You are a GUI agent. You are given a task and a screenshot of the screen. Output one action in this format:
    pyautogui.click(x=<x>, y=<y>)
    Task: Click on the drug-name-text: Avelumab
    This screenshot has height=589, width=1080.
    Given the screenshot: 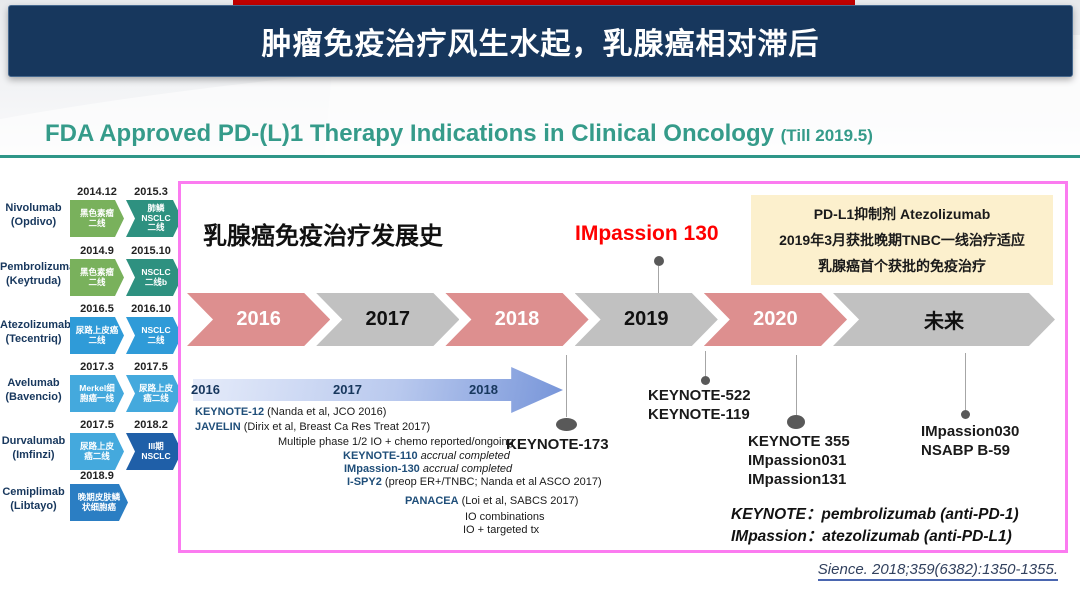 What is the action you would take?
    pyautogui.click(x=33, y=383)
    